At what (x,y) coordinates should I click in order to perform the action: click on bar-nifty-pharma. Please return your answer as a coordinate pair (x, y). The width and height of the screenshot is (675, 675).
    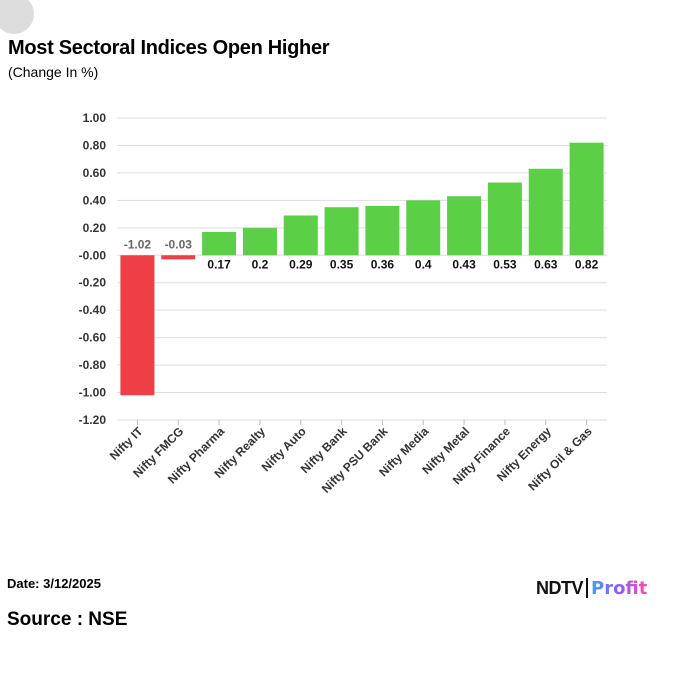
    Looking at the image, I should click on (219, 243).